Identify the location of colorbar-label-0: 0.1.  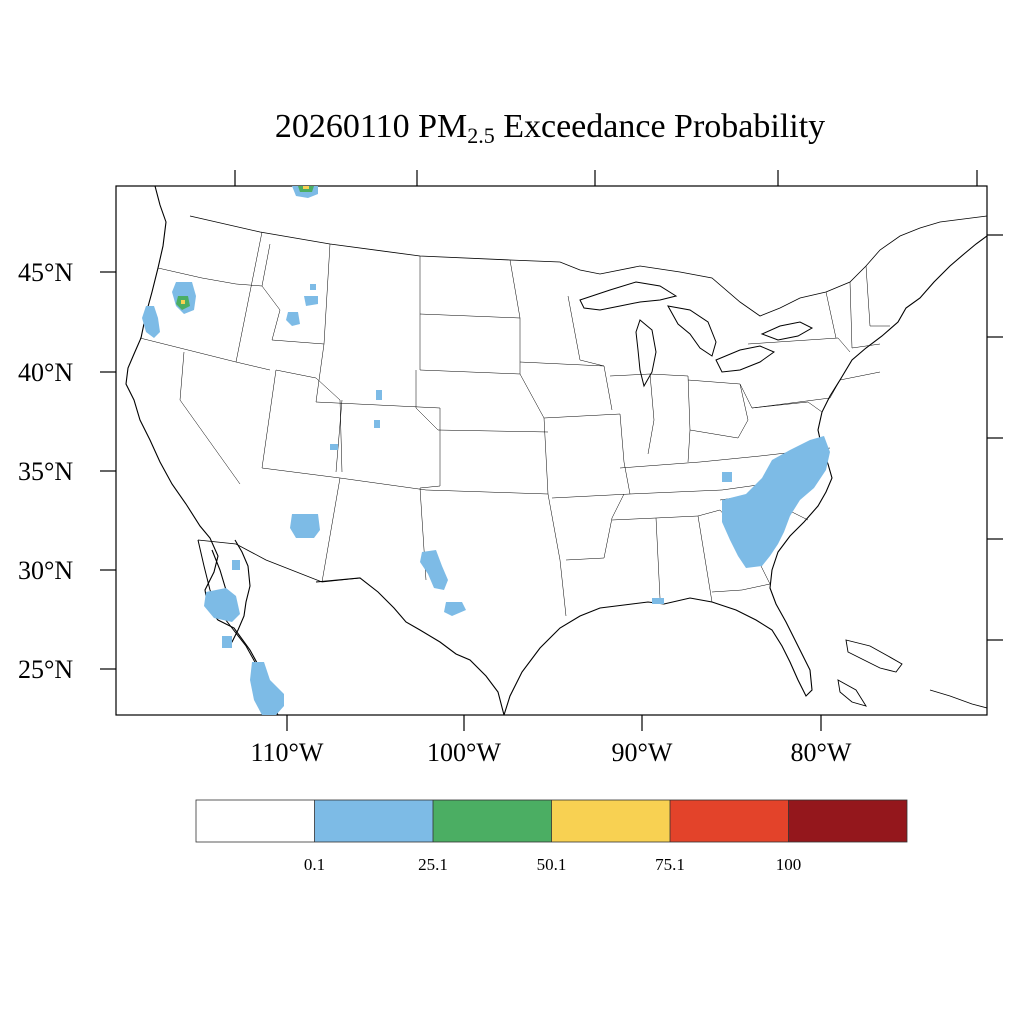
(314, 864).